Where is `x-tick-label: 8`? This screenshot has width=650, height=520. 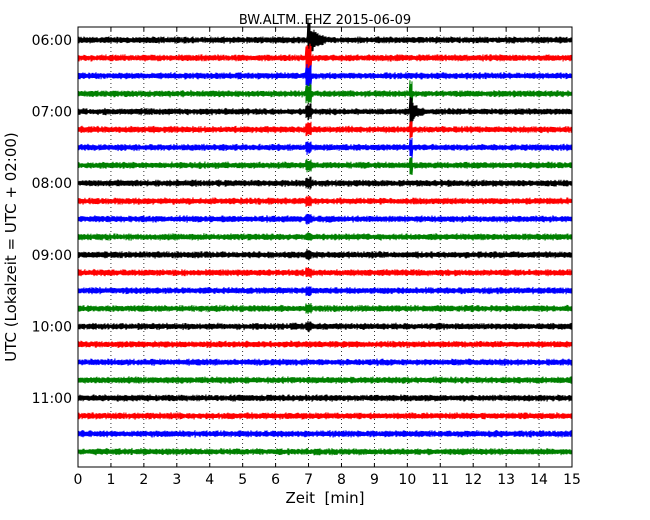 x-tick-label: 8 is located at coordinates (341, 480).